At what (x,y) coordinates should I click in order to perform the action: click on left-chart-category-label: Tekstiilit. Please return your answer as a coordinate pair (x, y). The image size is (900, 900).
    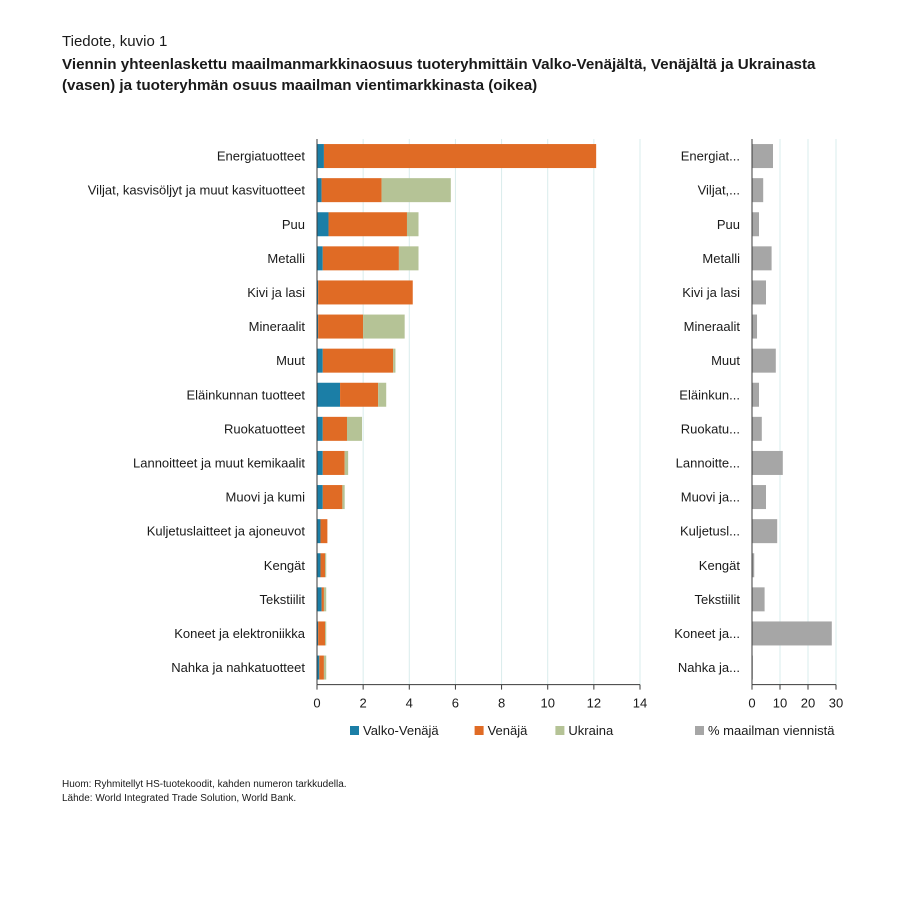
    Looking at the image, I should click on (282, 599).